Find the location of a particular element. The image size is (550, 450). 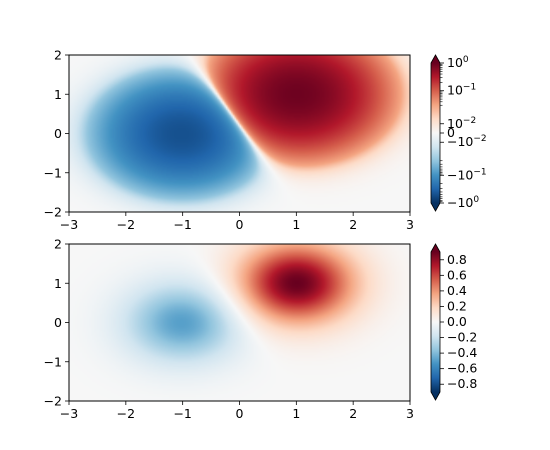

colorbar-tick-label: 0.4 is located at coordinates (457, 290).